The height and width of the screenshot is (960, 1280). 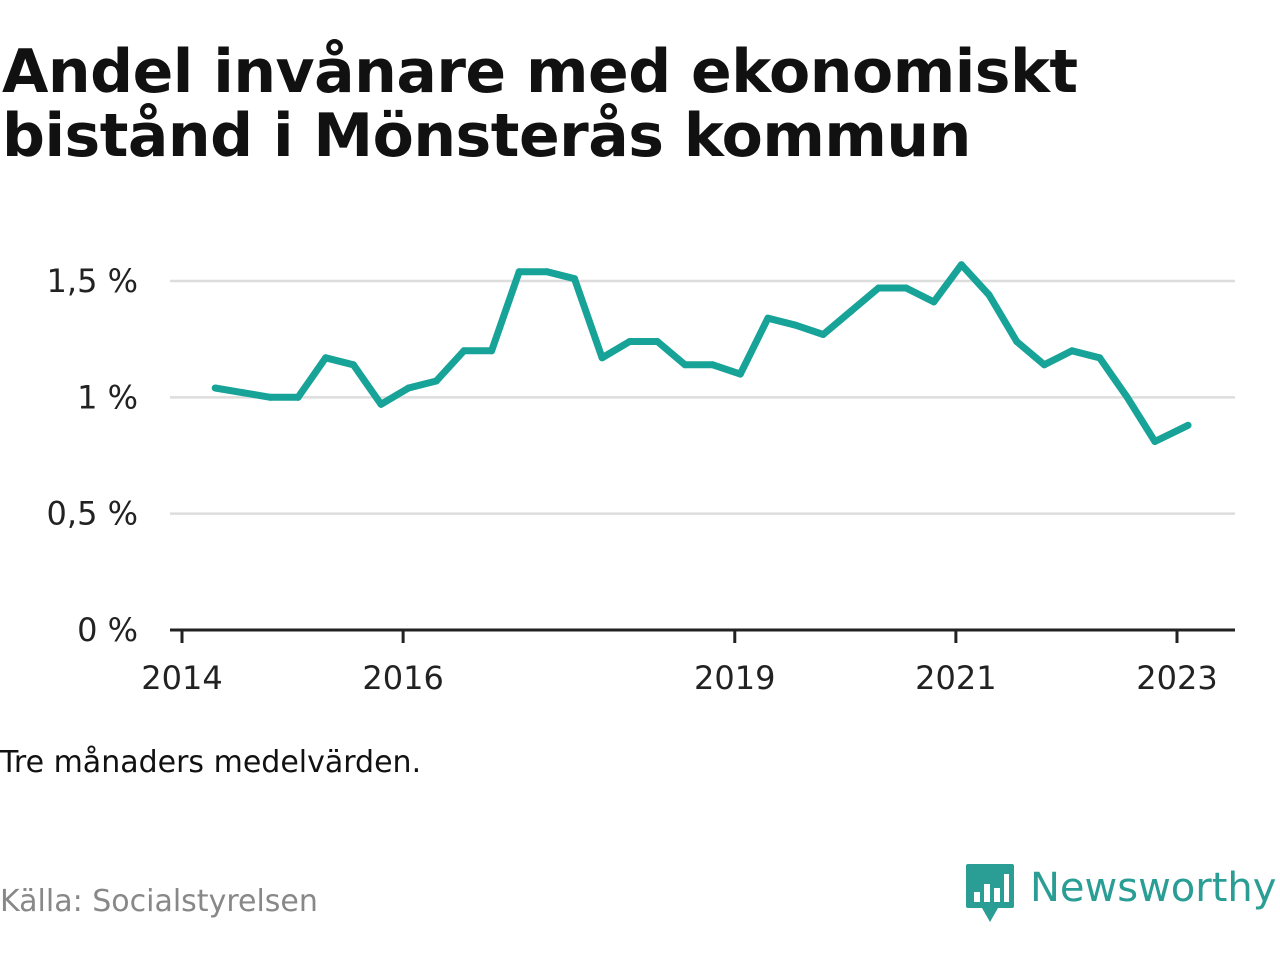 What do you see at coordinates (1176, 678) in the screenshot?
I see `x-tick-label: 2023` at bounding box center [1176, 678].